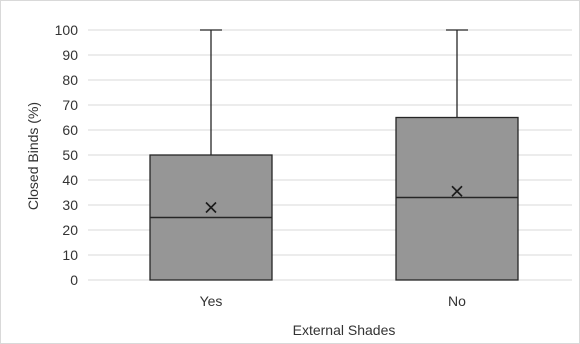  What do you see at coordinates (70, 180) in the screenshot?
I see `y-tick-label: 40` at bounding box center [70, 180].